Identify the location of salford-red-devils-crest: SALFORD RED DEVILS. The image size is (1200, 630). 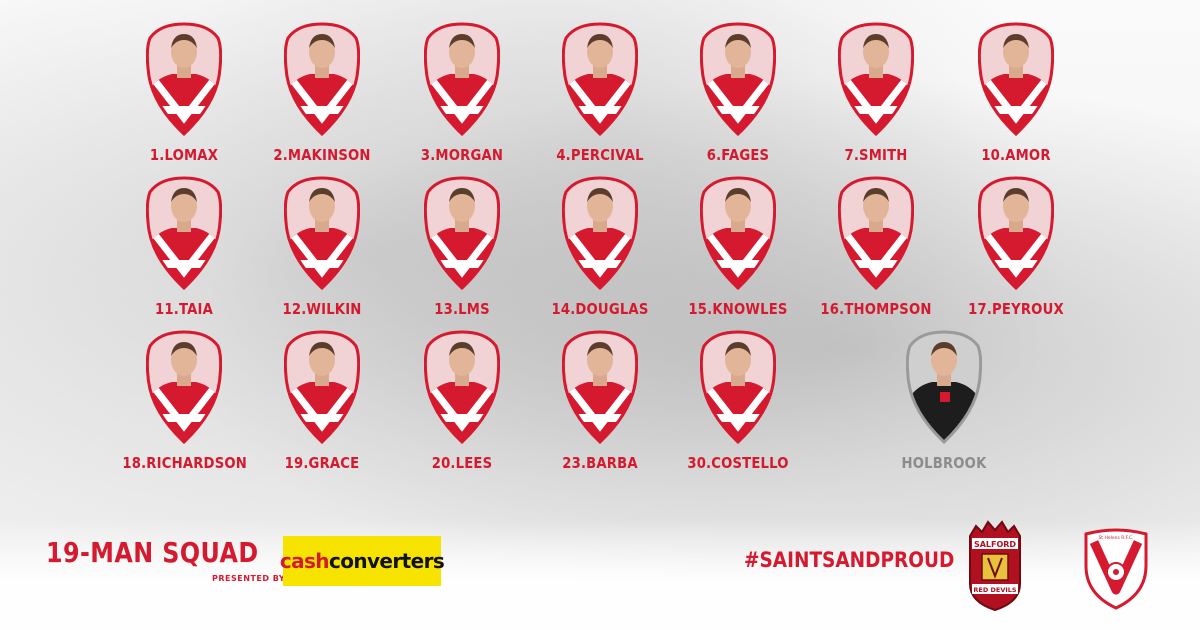
(995, 565).